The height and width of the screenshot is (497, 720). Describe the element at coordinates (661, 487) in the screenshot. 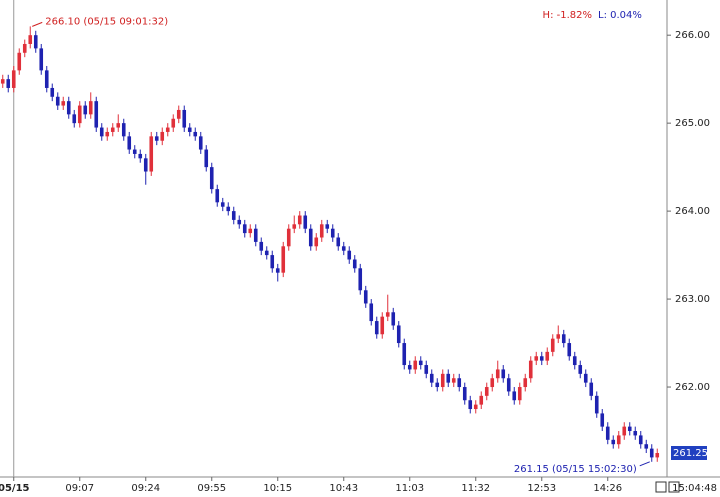

I see `expand-icon` at that location.